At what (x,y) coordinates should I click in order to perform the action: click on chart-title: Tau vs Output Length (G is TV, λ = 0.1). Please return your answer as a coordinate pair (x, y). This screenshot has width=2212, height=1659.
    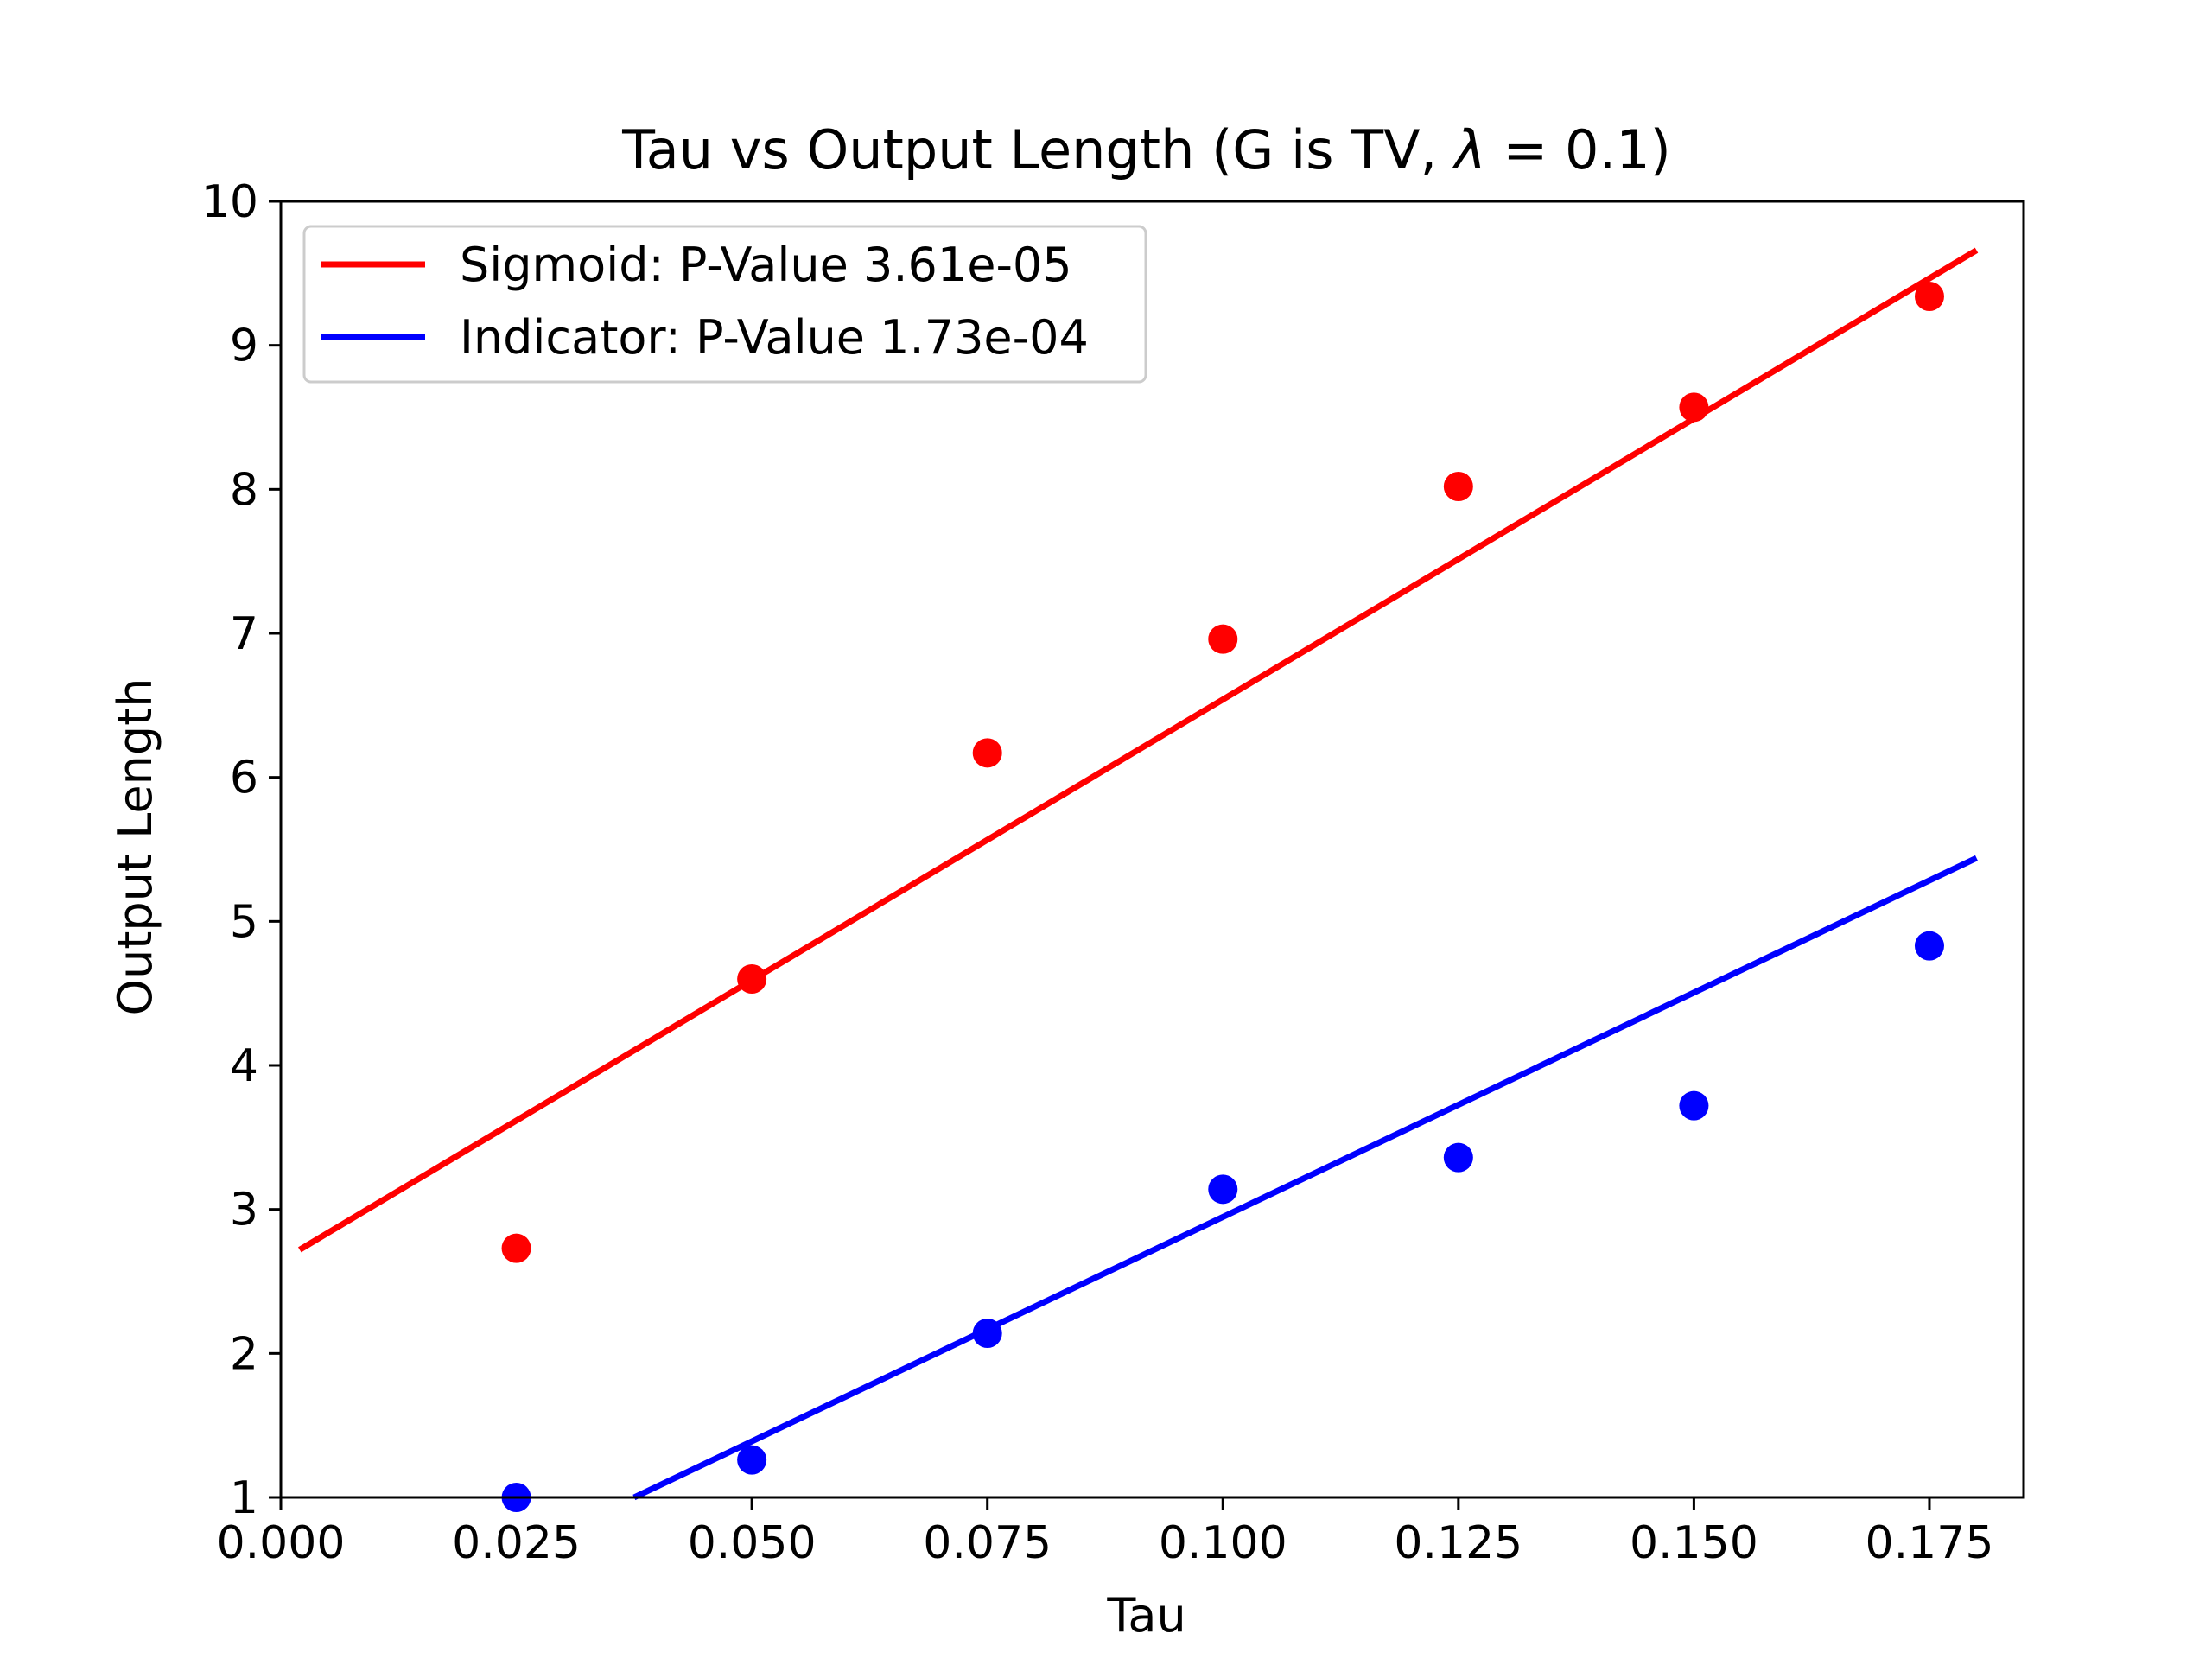
    Looking at the image, I should click on (1146, 149).